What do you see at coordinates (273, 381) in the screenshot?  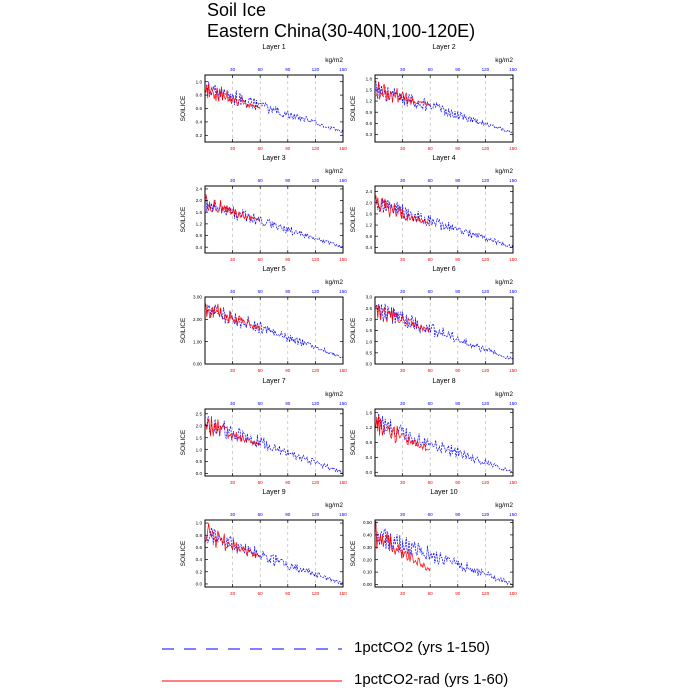 I see `panel-title: Layer 7` at bounding box center [273, 381].